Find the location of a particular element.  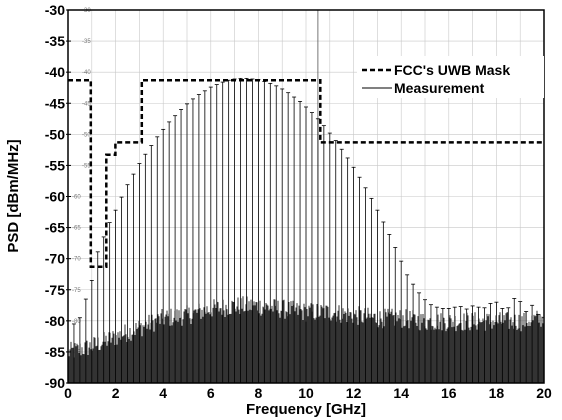

faint-label: -30 is located at coordinates (86, 11).